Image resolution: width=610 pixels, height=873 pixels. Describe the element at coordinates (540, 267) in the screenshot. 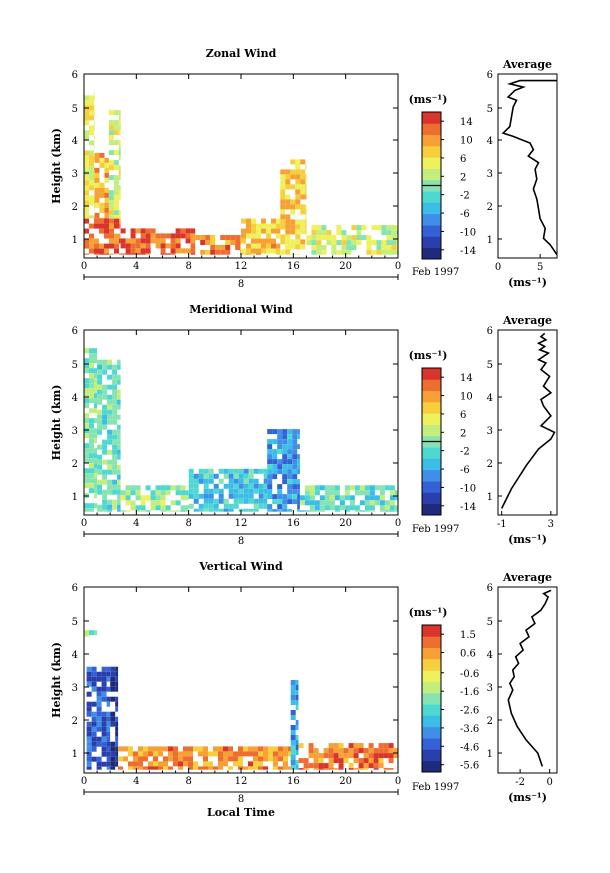

I see `average-x-tick-label: 5` at that location.